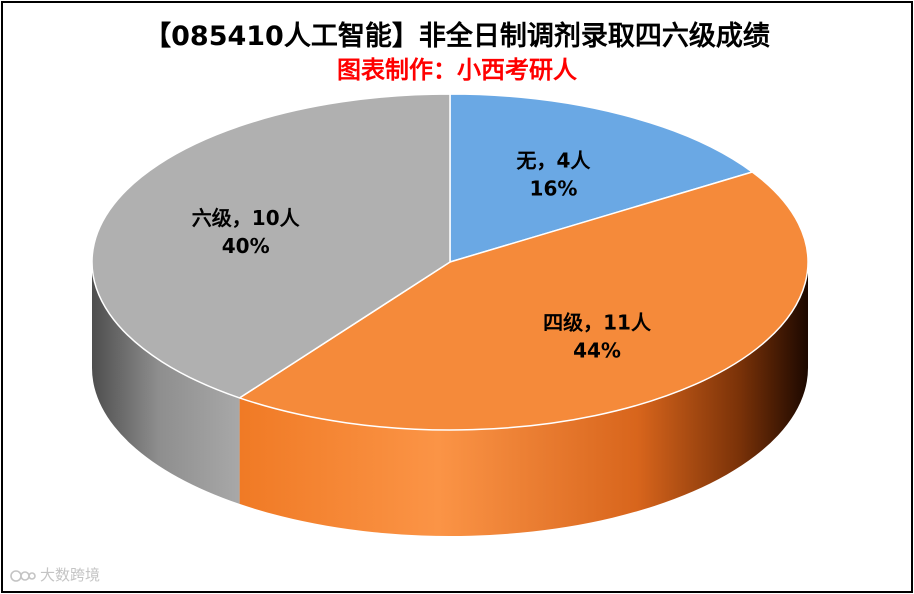  I want to click on slice-3-percent-label: 40%, so click(246, 246).